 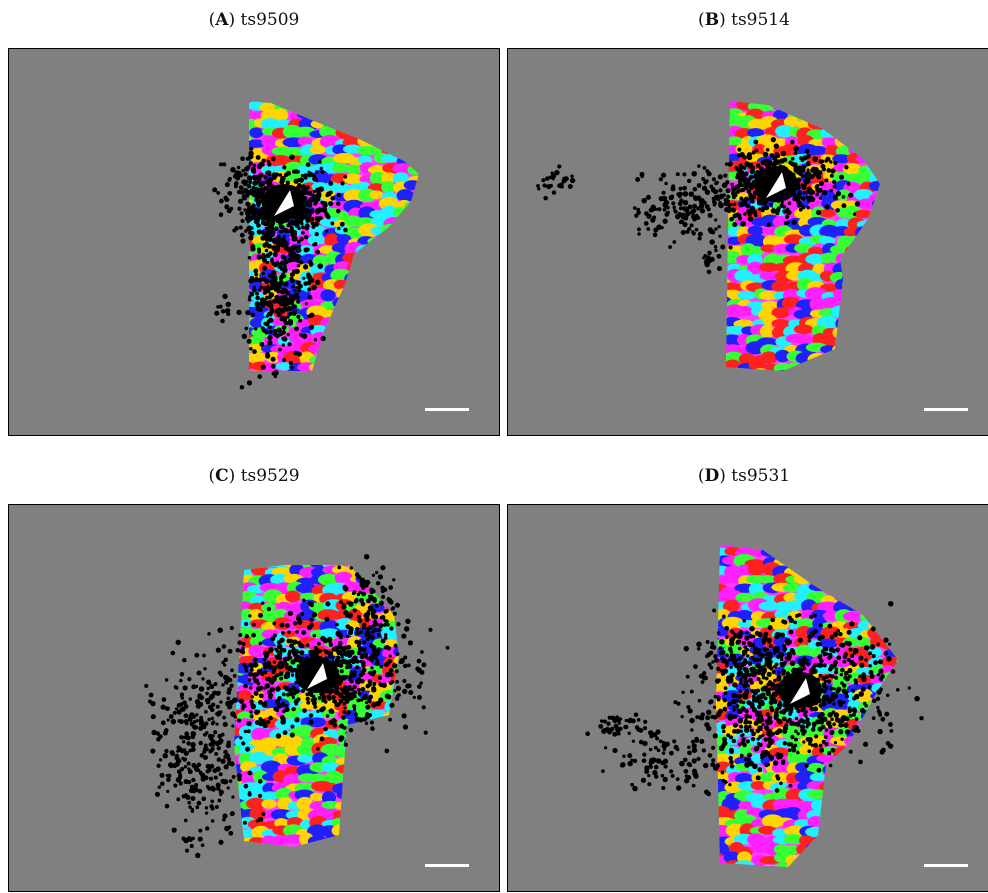 What do you see at coordinates (254, 20) in the screenshot?
I see `caption-a: (A) ts9509` at bounding box center [254, 20].